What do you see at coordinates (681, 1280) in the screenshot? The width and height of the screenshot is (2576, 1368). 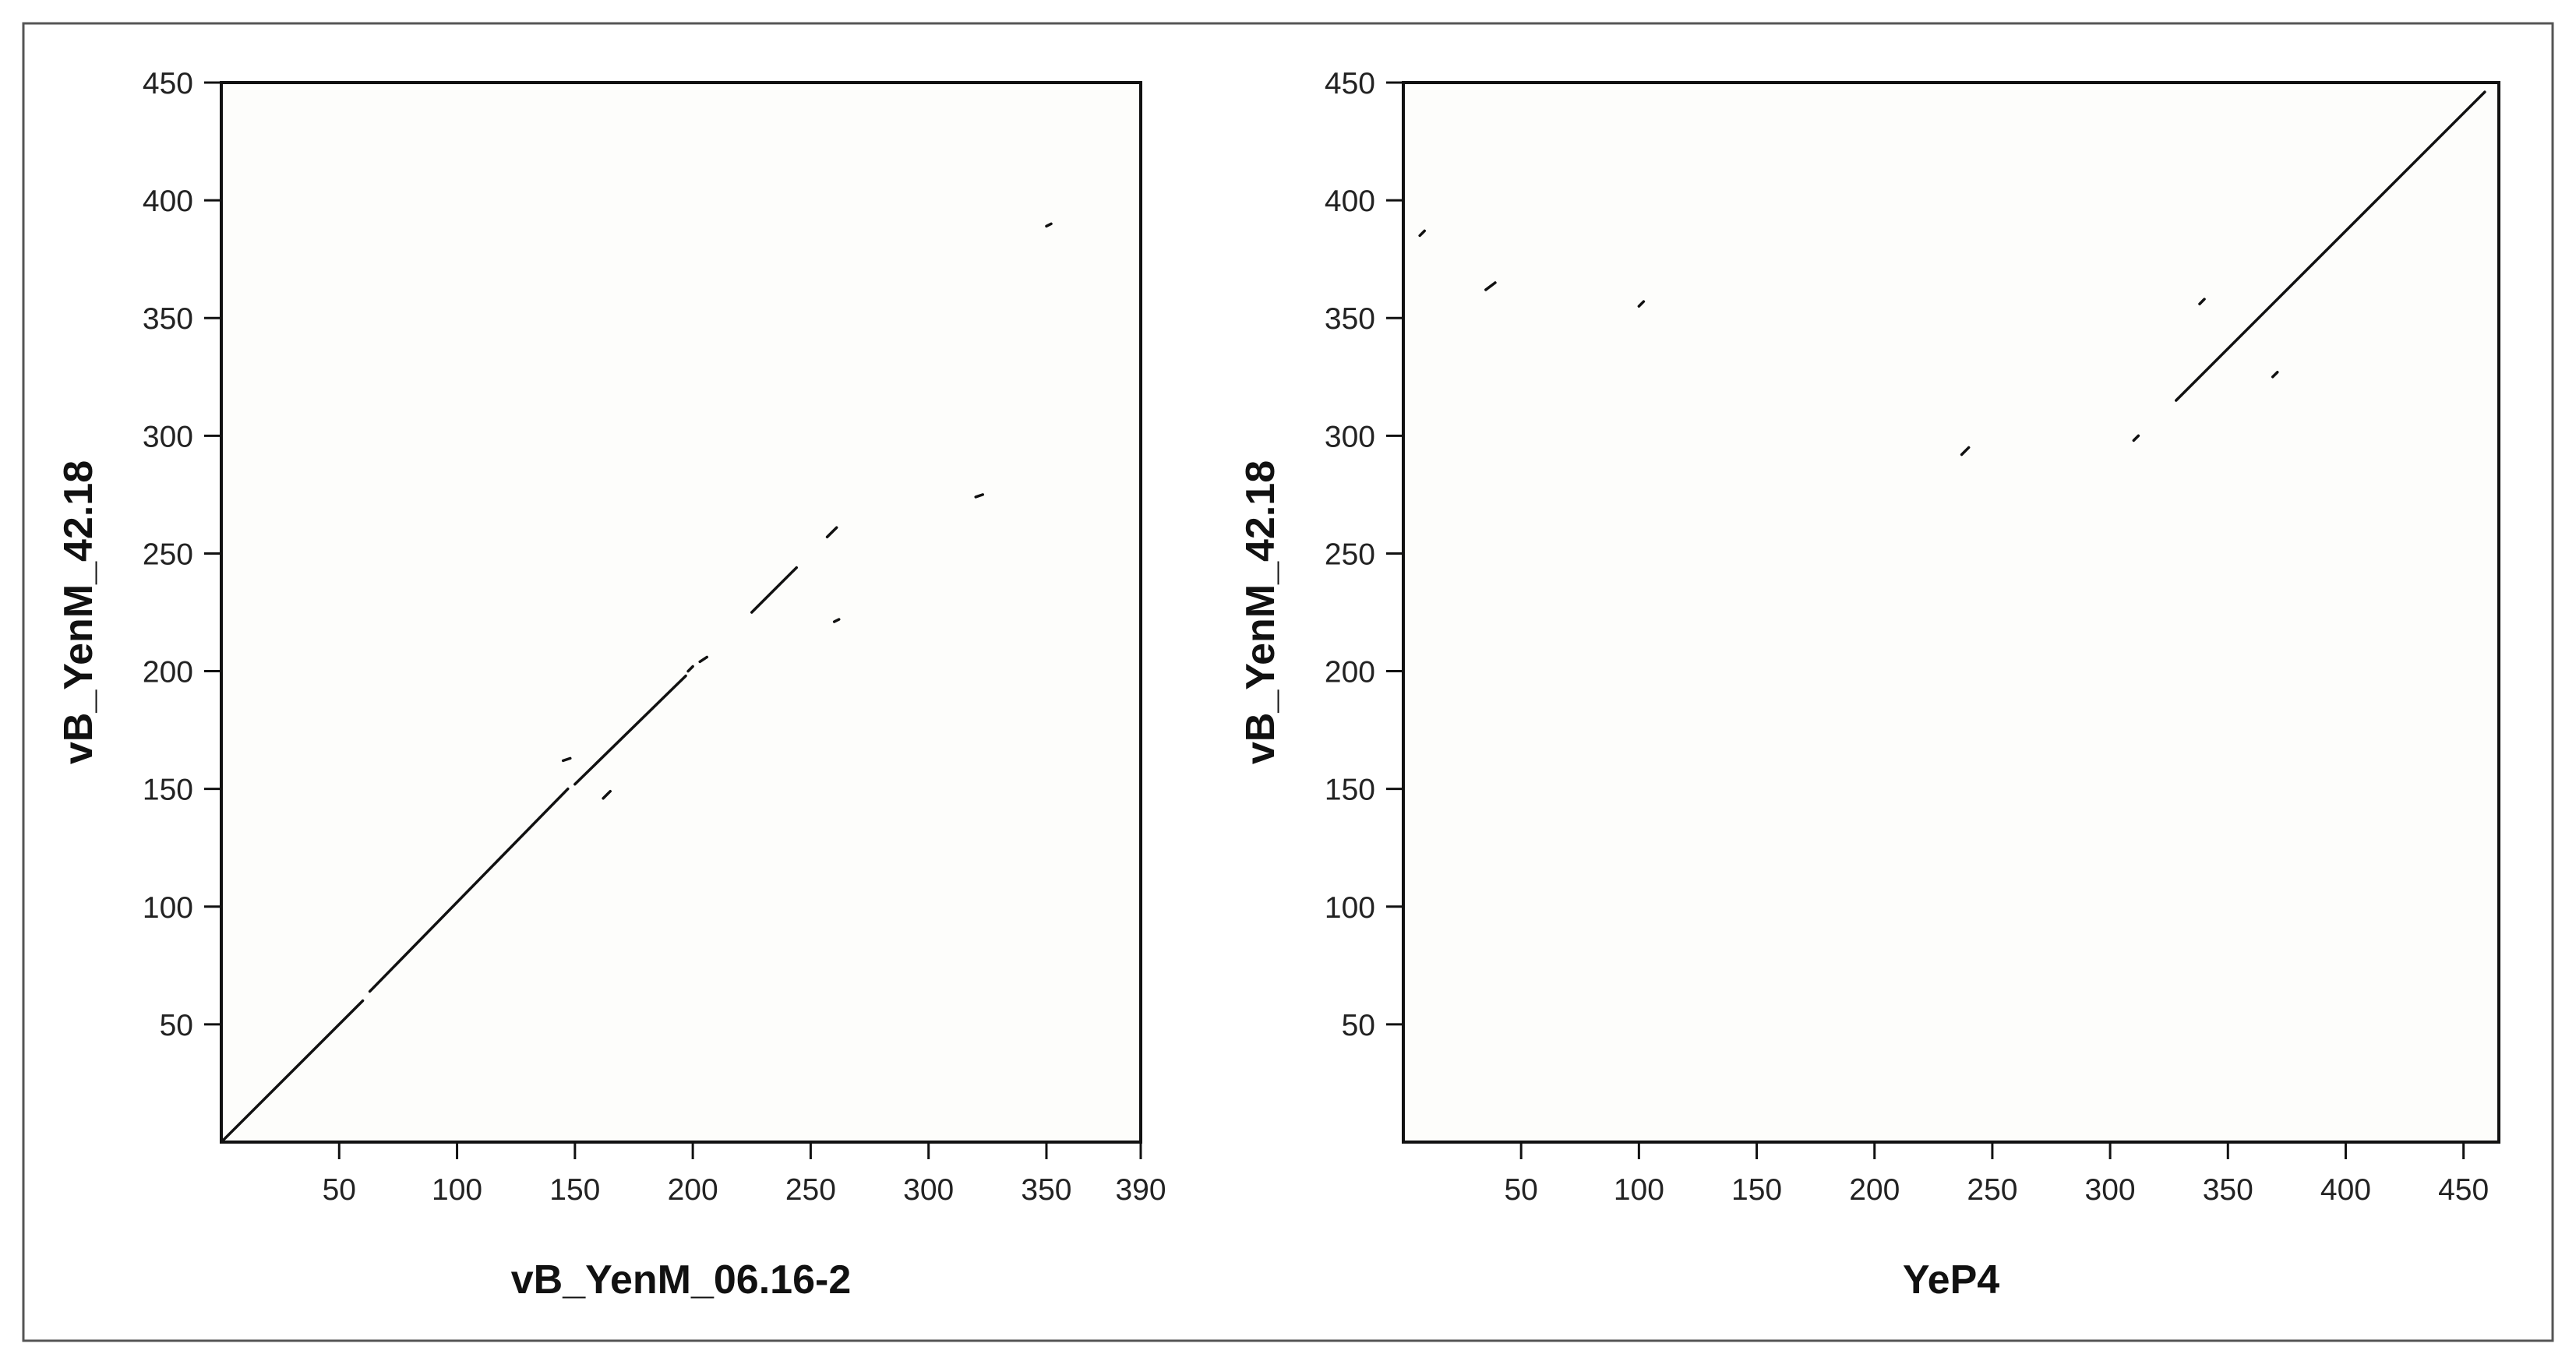 I see `x-axis-label: vB_YenM_06.16-2` at bounding box center [681, 1280].